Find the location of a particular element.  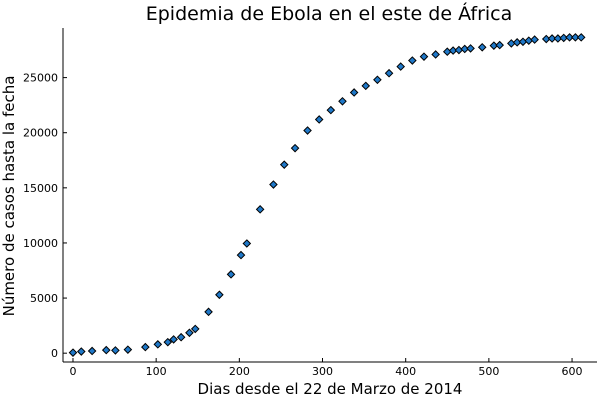

x-tick-label: 100 is located at coordinates (156, 371).